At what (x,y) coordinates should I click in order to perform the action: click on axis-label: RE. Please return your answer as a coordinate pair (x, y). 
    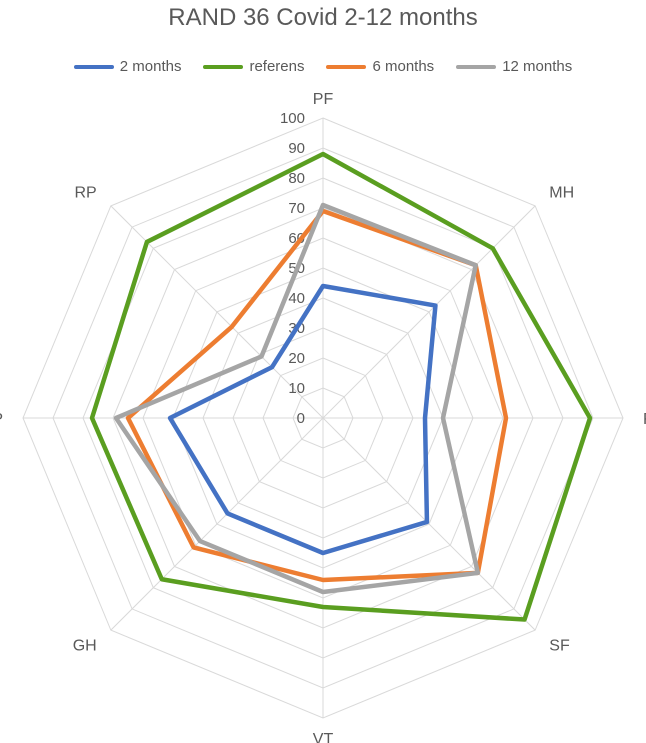
    Looking at the image, I should click on (644, 419).